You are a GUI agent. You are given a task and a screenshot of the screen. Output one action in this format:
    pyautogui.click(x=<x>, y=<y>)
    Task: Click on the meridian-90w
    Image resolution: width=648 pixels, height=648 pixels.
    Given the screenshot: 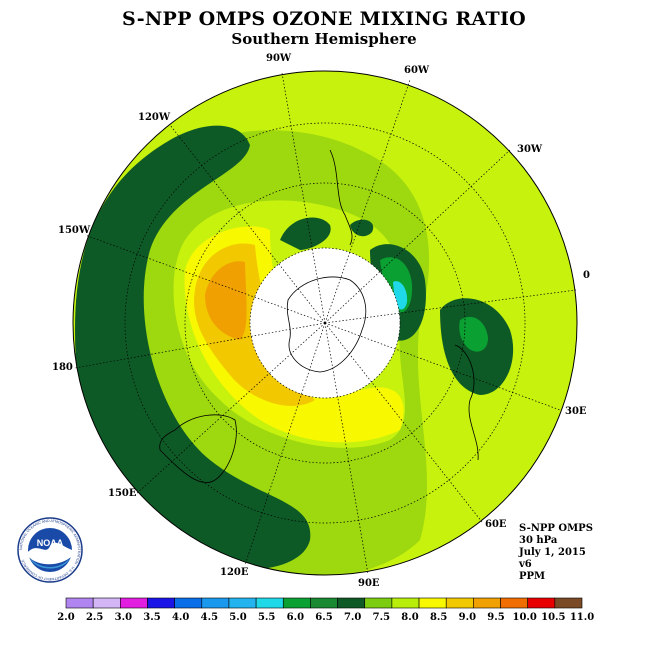 What is the action you would take?
    pyautogui.click(x=303, y=198)
    